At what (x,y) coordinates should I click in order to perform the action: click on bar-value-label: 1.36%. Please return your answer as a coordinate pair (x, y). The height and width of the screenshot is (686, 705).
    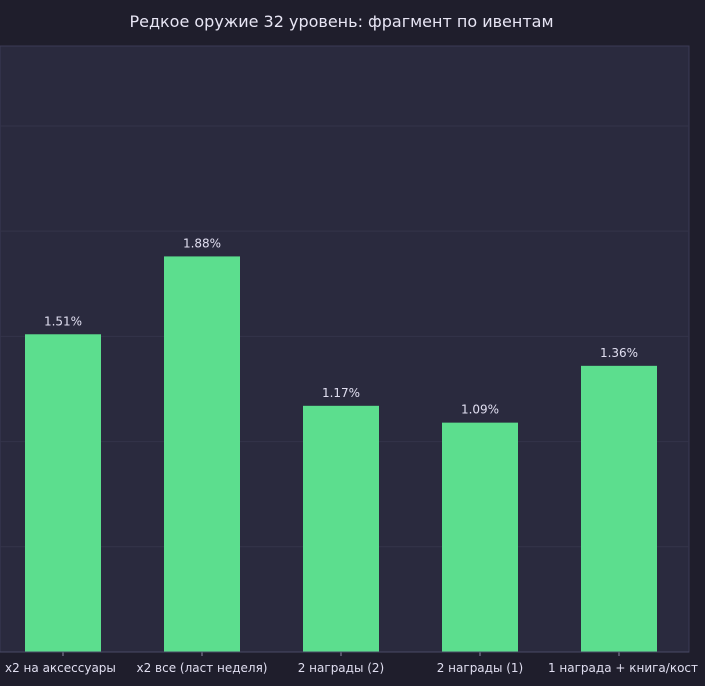
    Looking at the image, I should click on (619, 353).